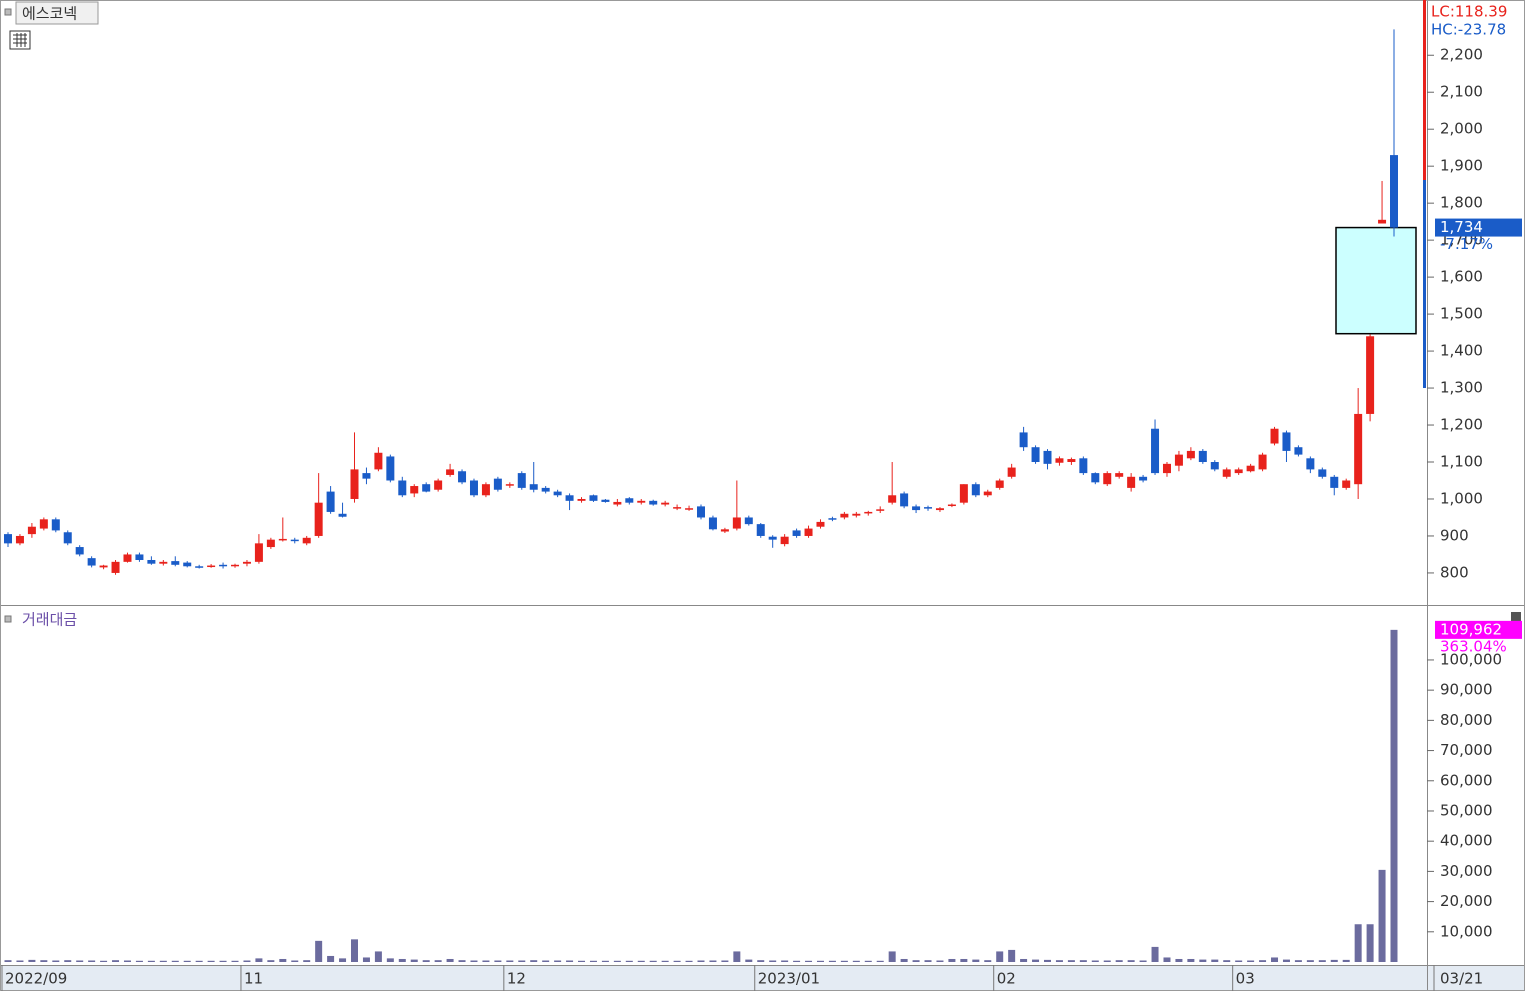 The image size is (1525, 991). What do you see at coordinates (1461, 203) in the screenshot?
I see `y-tick-label: 1,800` at bounding box center [1461, 203].